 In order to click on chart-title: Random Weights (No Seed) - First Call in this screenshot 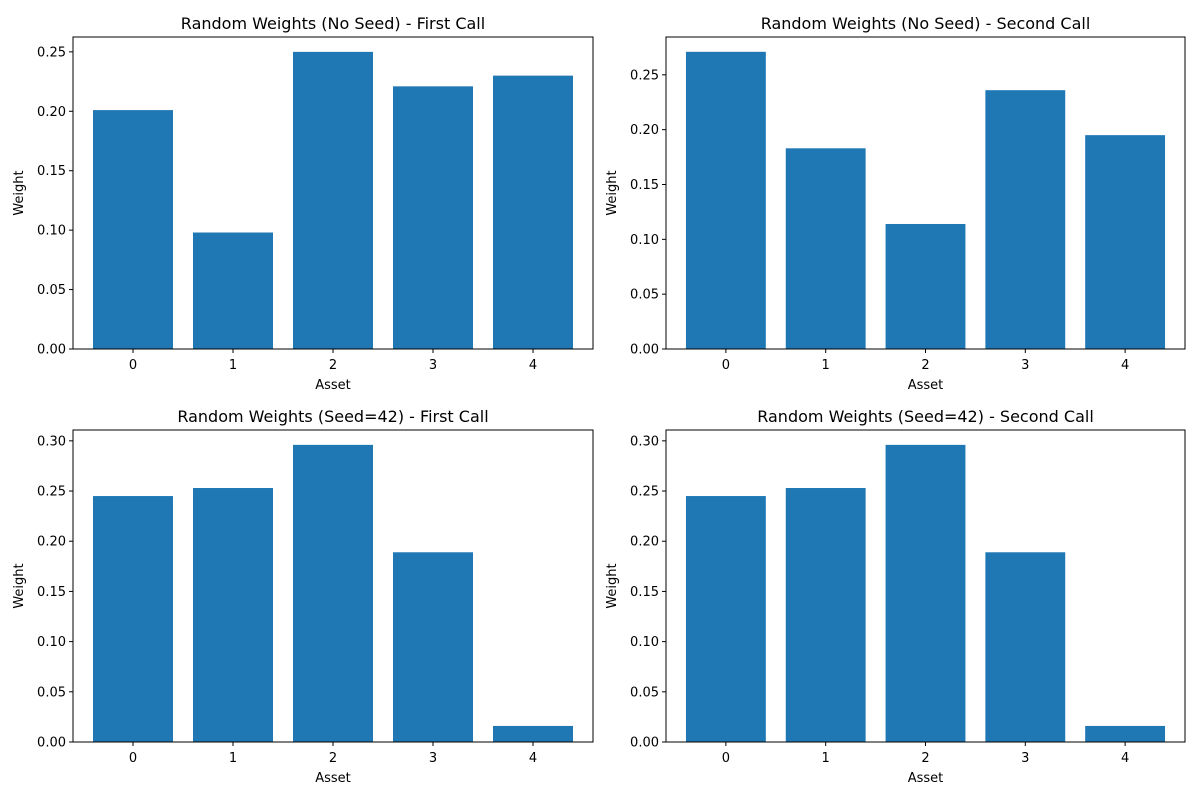, I will do `click(333, 23)`.